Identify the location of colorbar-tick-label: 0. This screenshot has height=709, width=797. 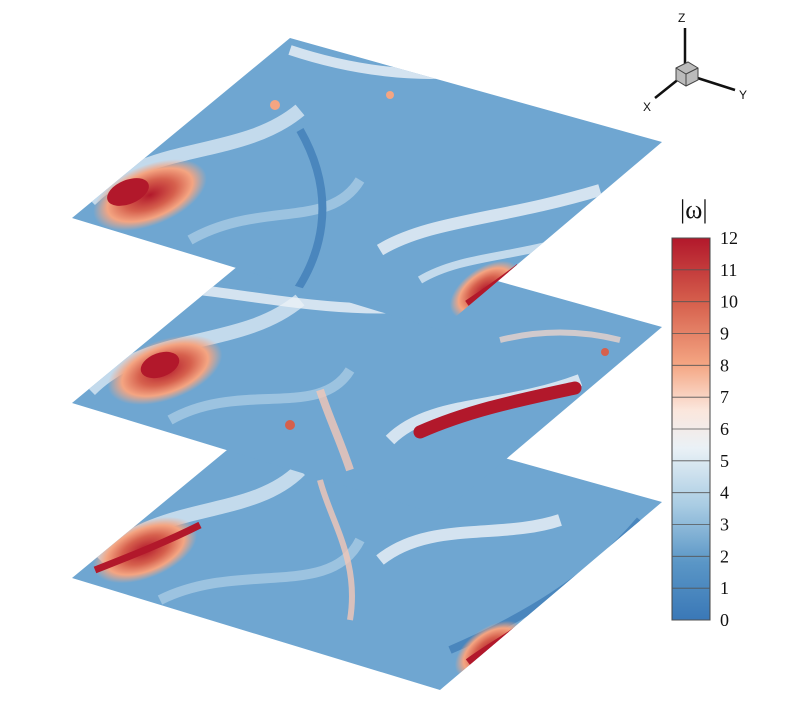
(724, 620).